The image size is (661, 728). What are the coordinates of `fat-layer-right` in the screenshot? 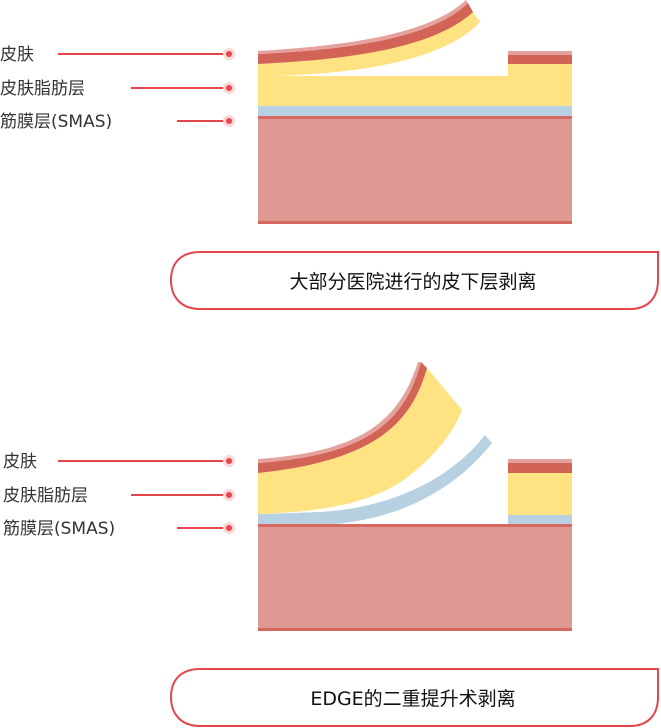 It's located at (540, 70).